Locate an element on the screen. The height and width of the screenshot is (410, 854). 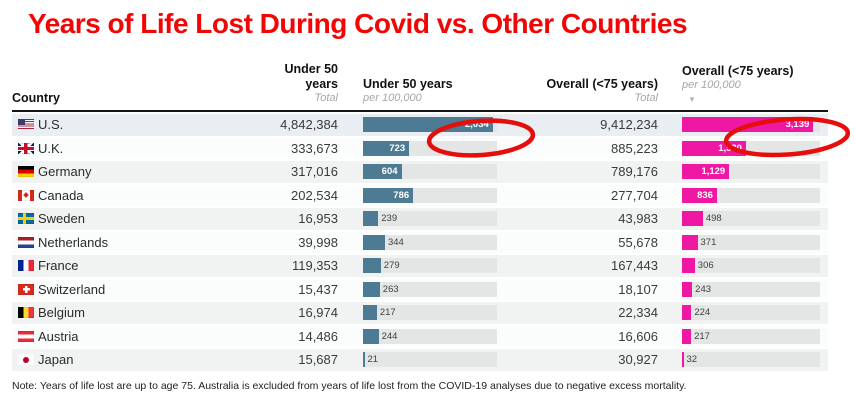
overall-rate-bar-cell: 498 is located at coordinates (751, 219).